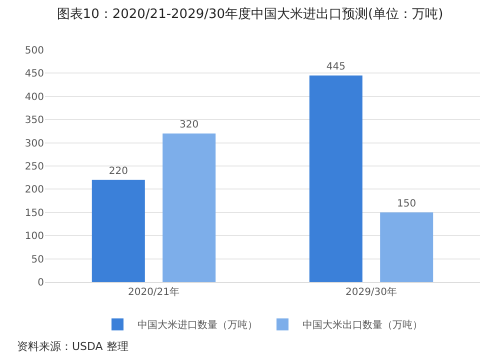  I want to click on data-label: 150, so click(406, 204).